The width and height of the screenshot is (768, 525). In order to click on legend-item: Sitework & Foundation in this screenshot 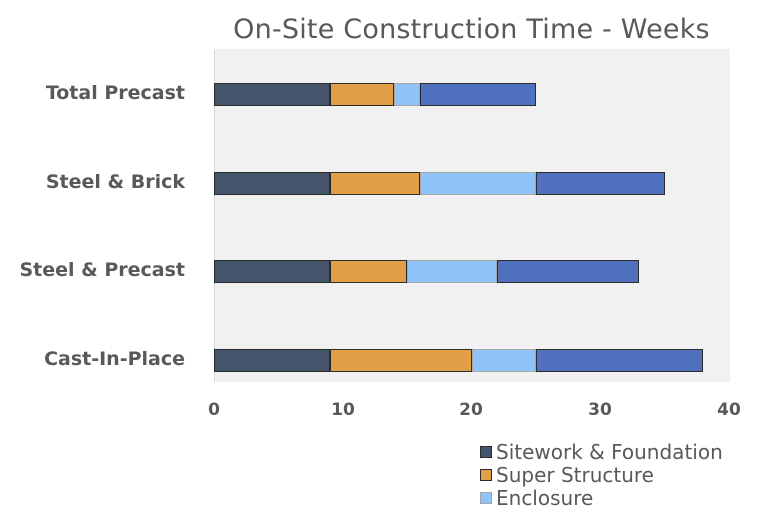, I will do `click(601, 451)`.